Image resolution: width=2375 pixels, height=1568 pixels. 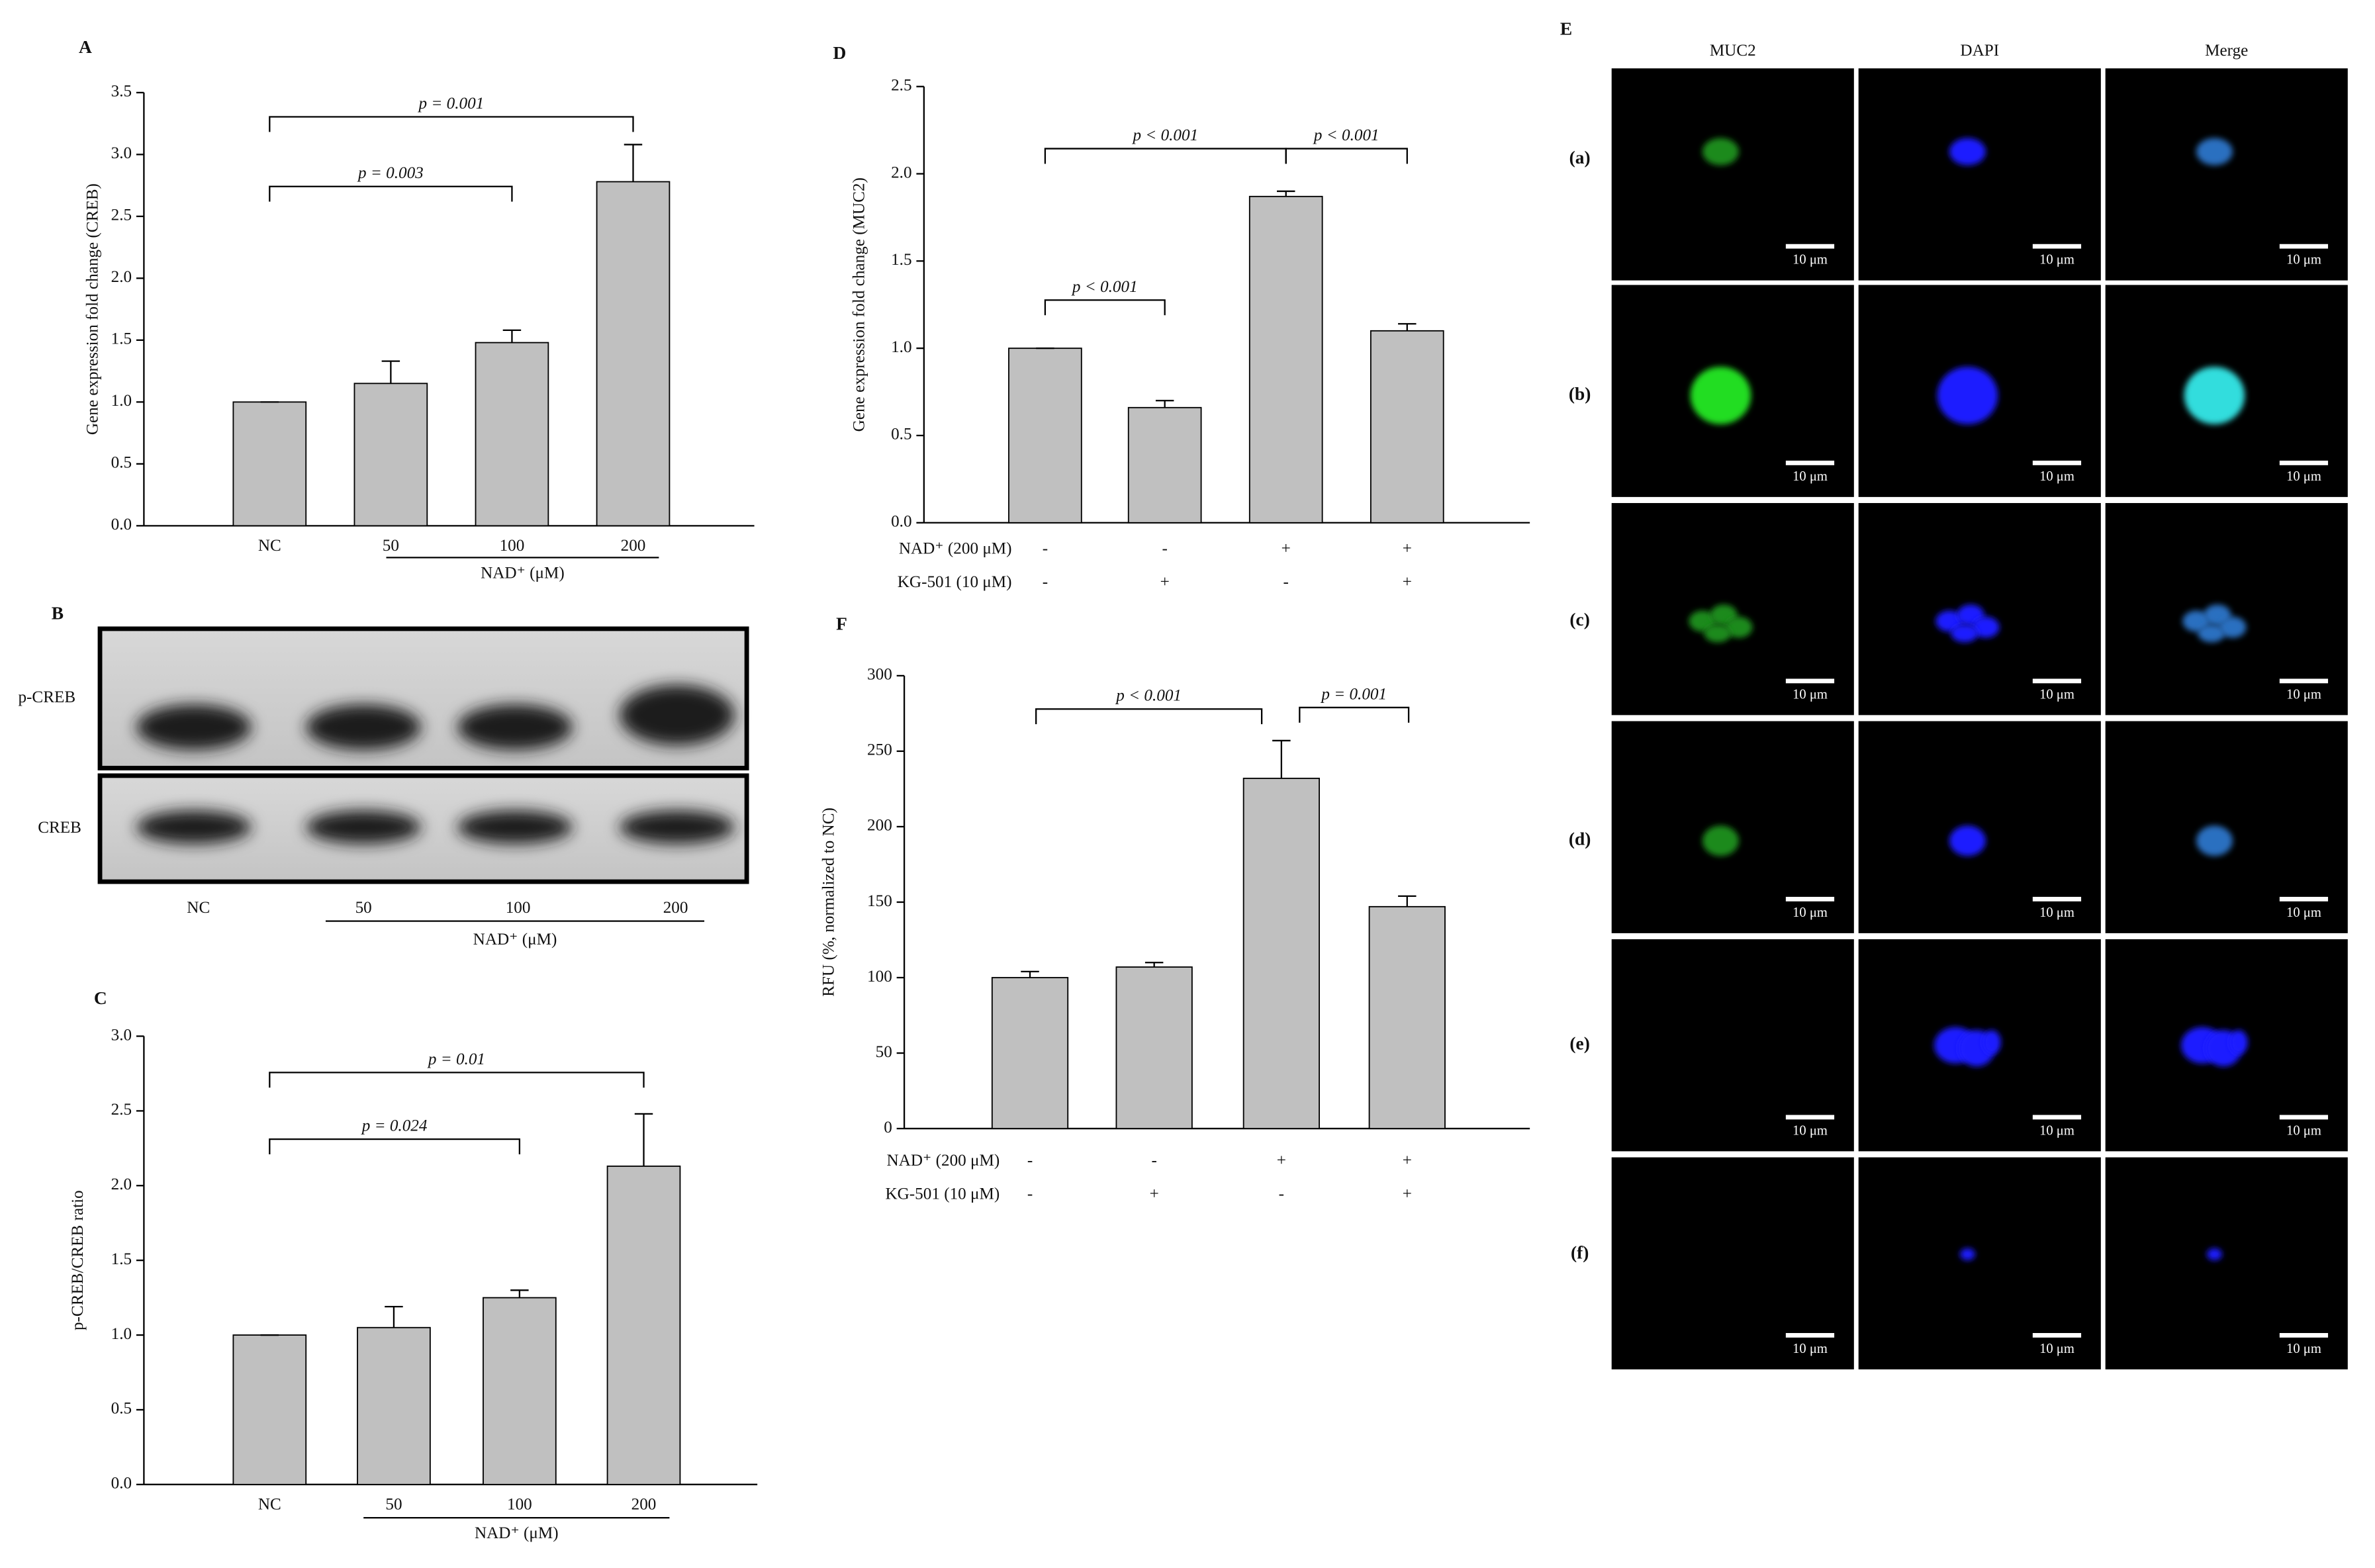 What do you see at coordinates (879, 675) in the screenshot?
I see `y-tick-label: 300` at bounding box center [879, 675].